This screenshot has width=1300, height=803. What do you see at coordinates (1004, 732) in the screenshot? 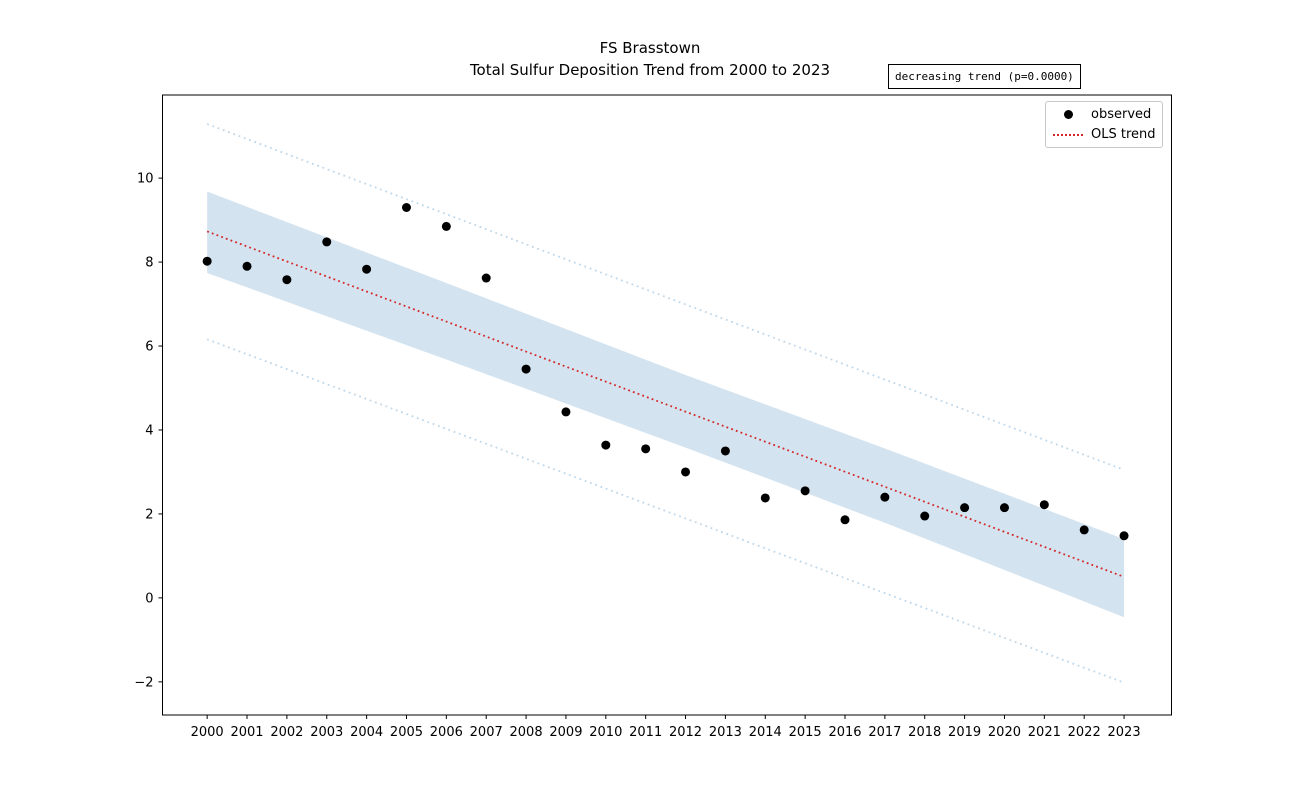
I see `x-axis-tick-label: 2020` at bounding box center [1004, 732].